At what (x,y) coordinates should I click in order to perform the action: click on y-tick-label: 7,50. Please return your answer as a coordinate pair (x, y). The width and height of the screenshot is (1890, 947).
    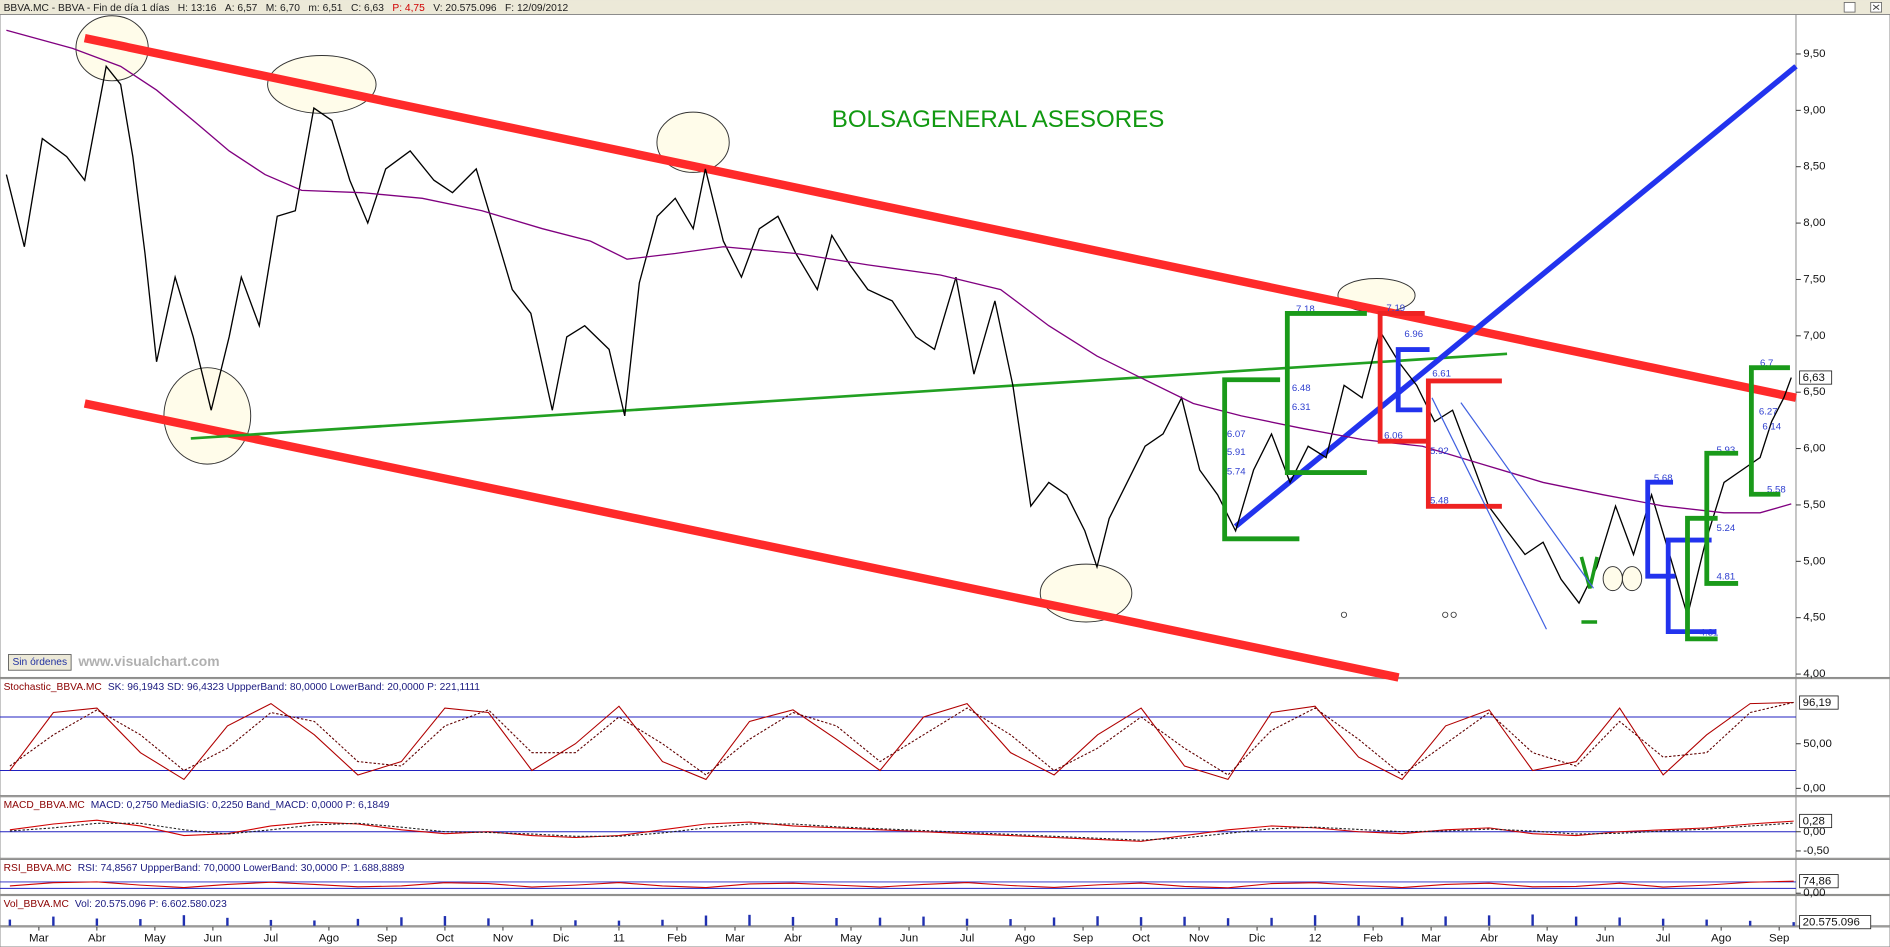
    Looking at the image, I should click on (1814, 279).